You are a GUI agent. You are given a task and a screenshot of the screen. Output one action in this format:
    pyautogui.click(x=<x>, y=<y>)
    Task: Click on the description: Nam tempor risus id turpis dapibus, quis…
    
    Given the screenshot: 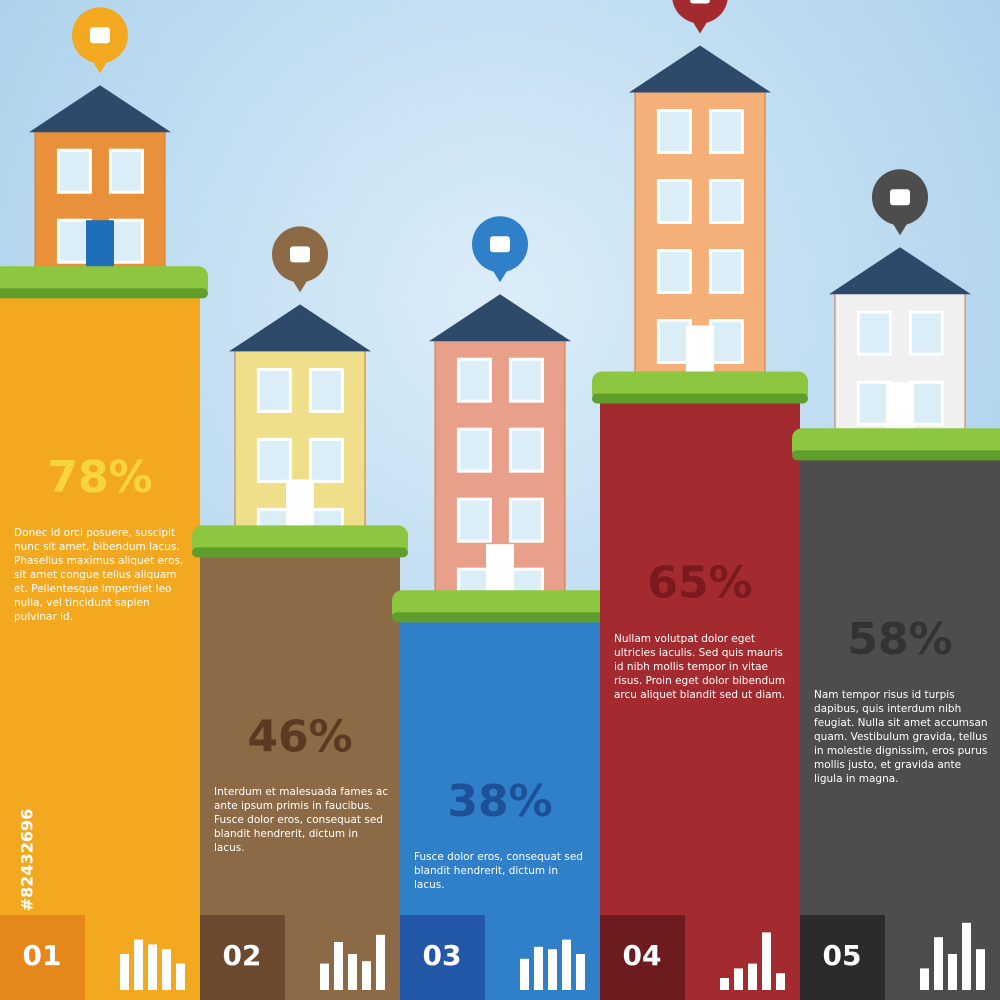 What is the action you would take?
    pyautogui.click(x=901, y=737)
    